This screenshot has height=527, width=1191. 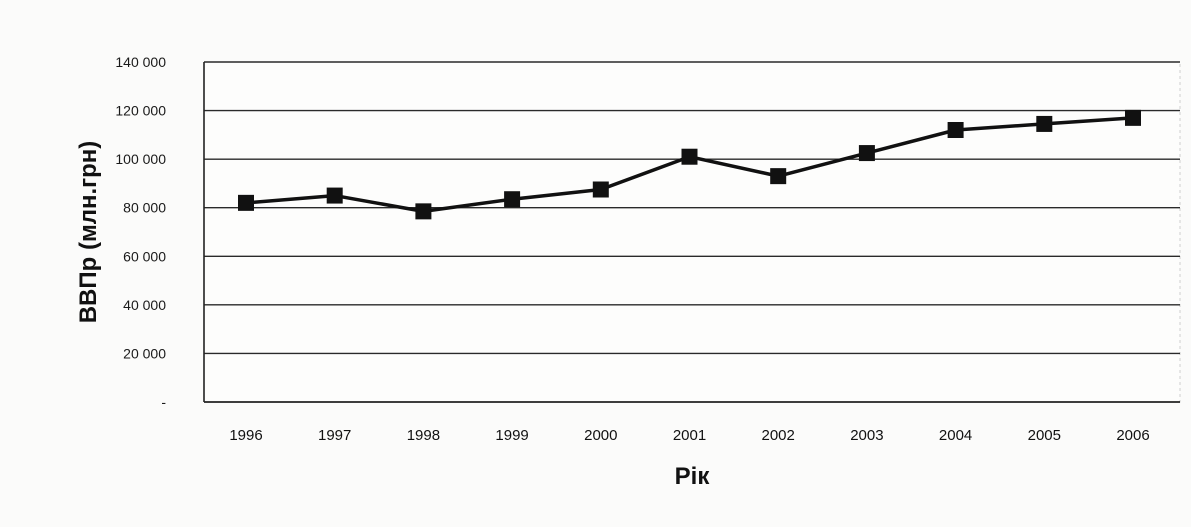 What do you see at coordinates (423, 435) in the screenshot?
I see `x-tick-label: 1998` at bounding box center [423, 435].